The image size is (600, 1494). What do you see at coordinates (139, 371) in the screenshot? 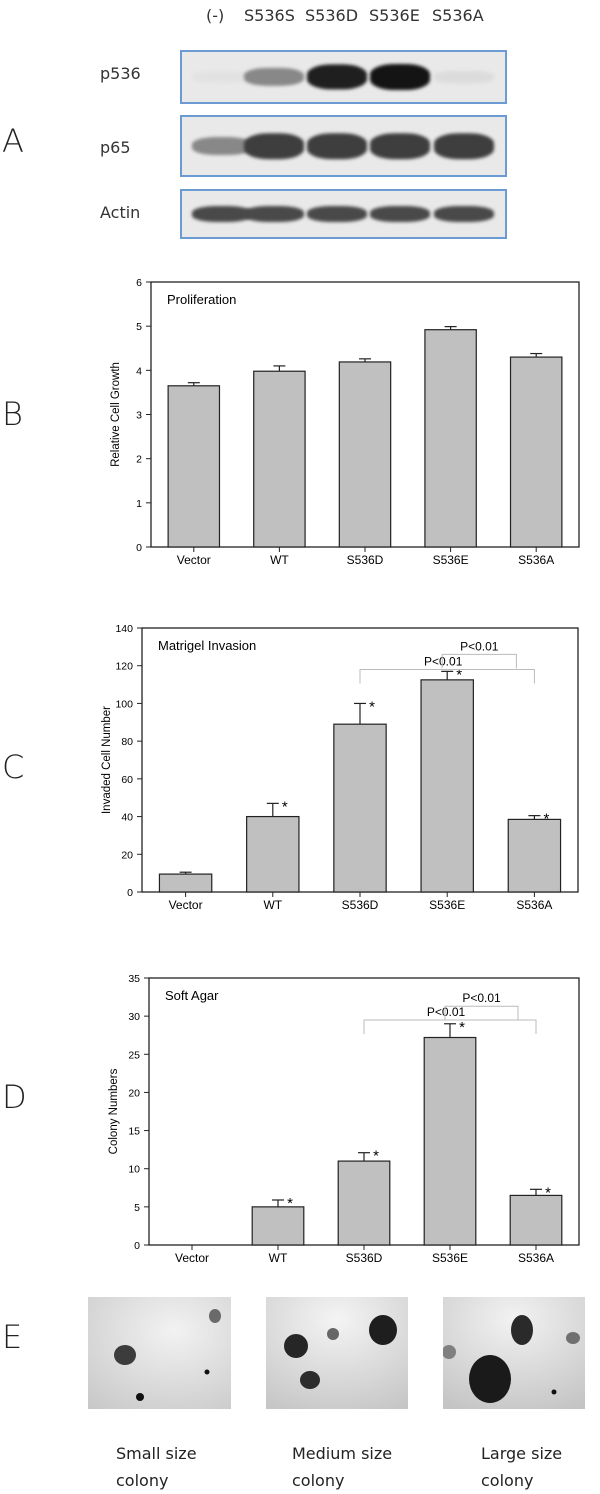
I see `y-tick-label: 4` at bounding box center [139, 371].